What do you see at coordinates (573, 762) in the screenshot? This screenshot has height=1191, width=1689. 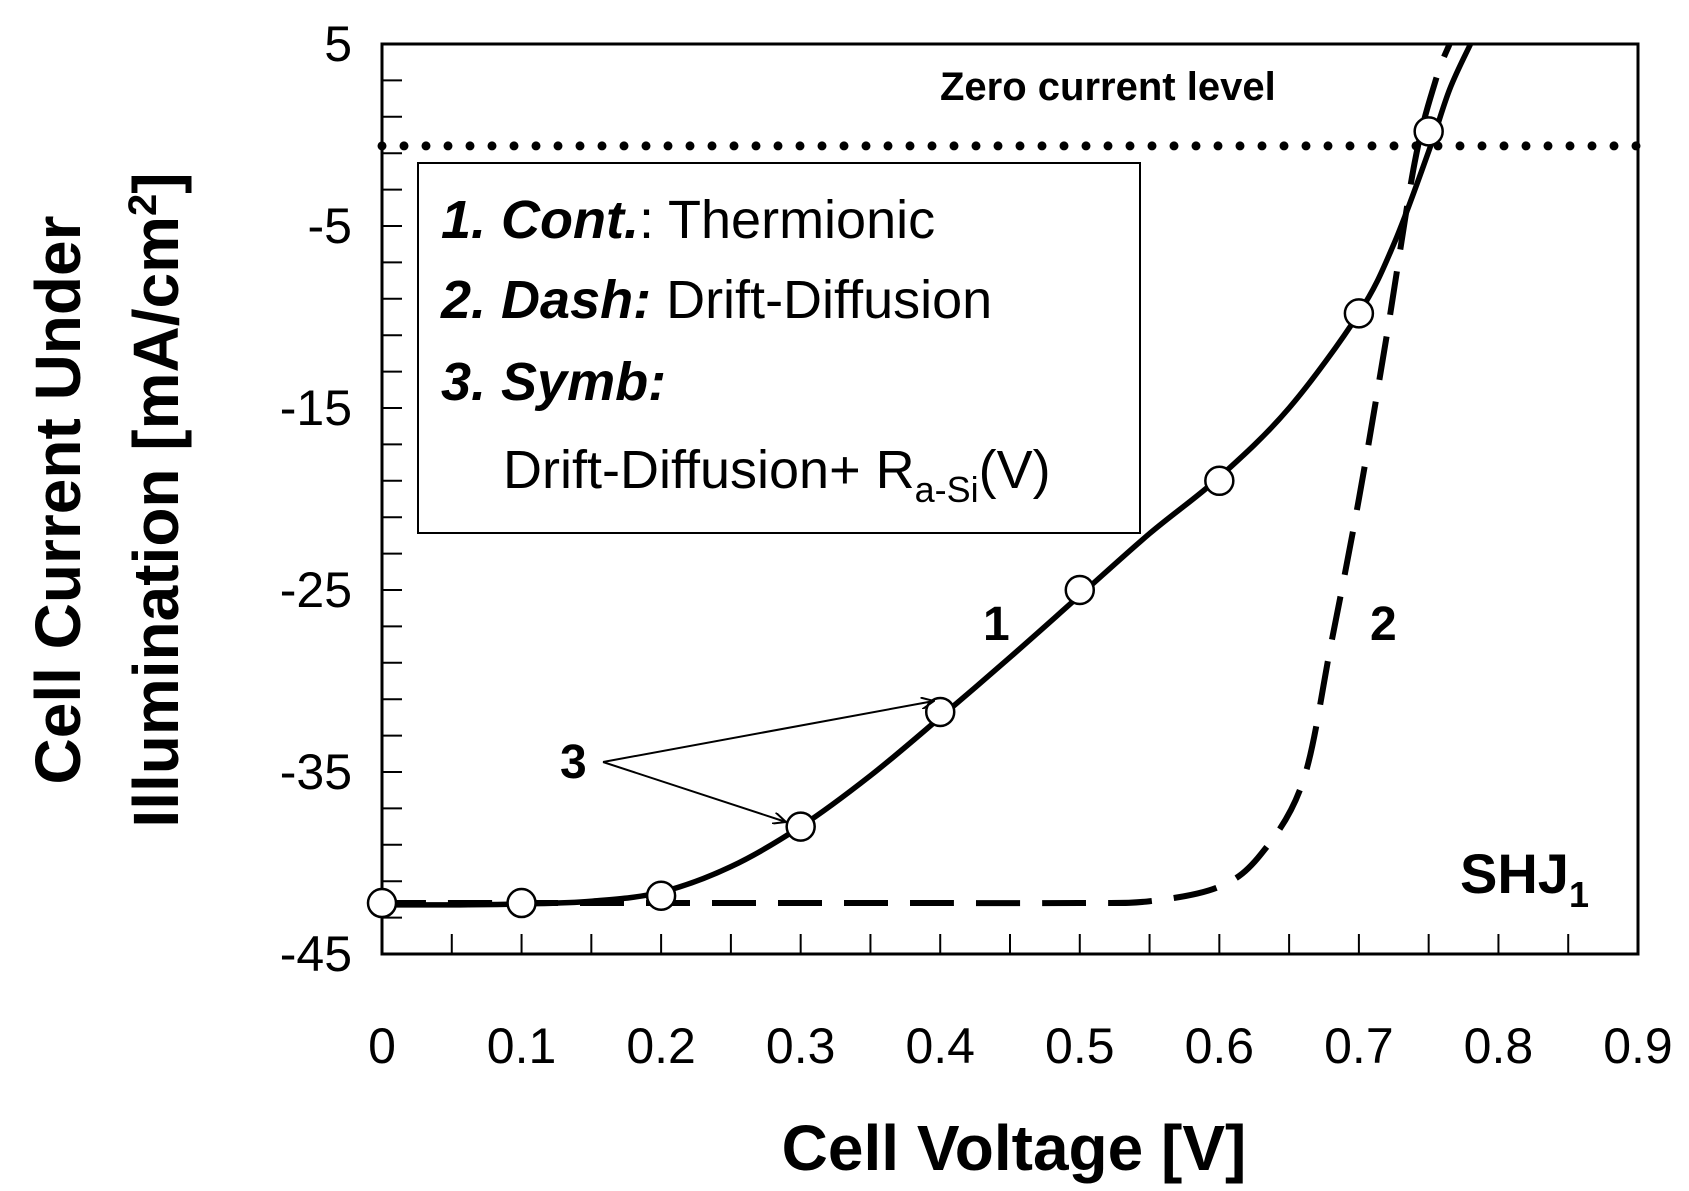 I see `symbols-label: 3` at bounding box center [573, 762].